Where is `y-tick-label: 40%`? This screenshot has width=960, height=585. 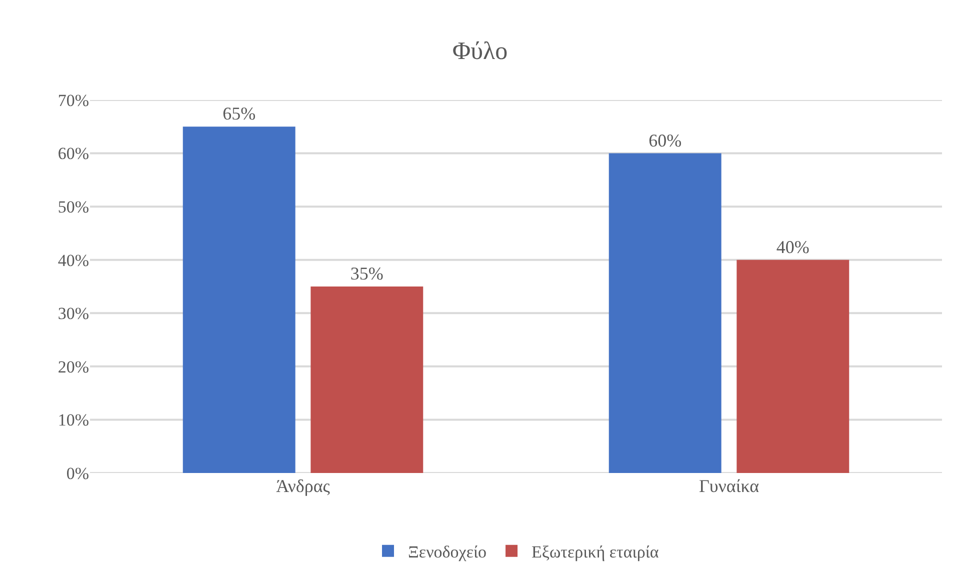 y-tick-label: 40% is located at coordinates (73, 260).